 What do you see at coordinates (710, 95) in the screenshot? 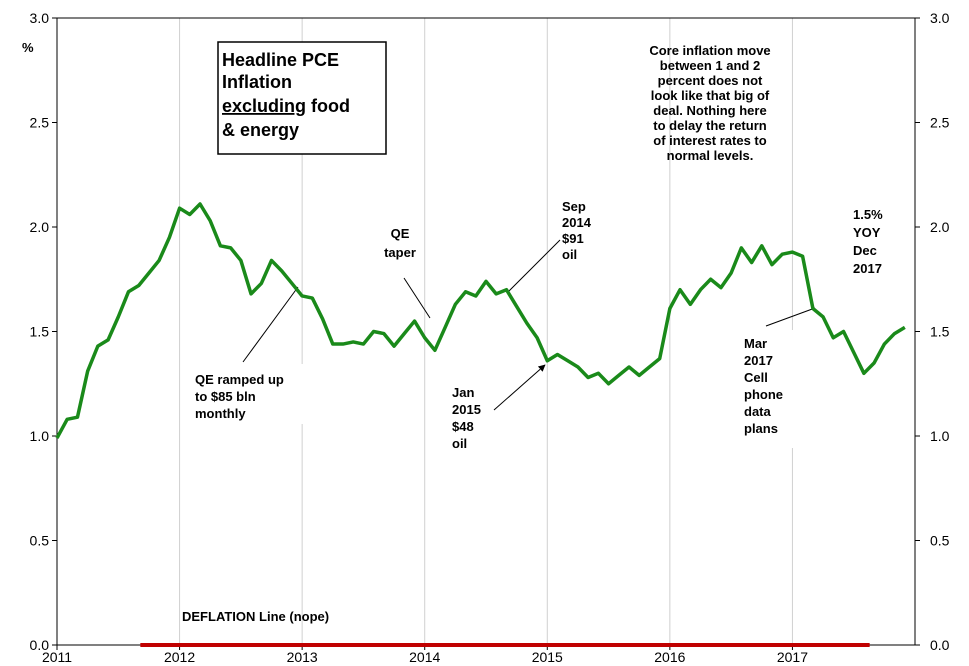
I see `annotation: look like that big of` at bounding box center [710, 95].